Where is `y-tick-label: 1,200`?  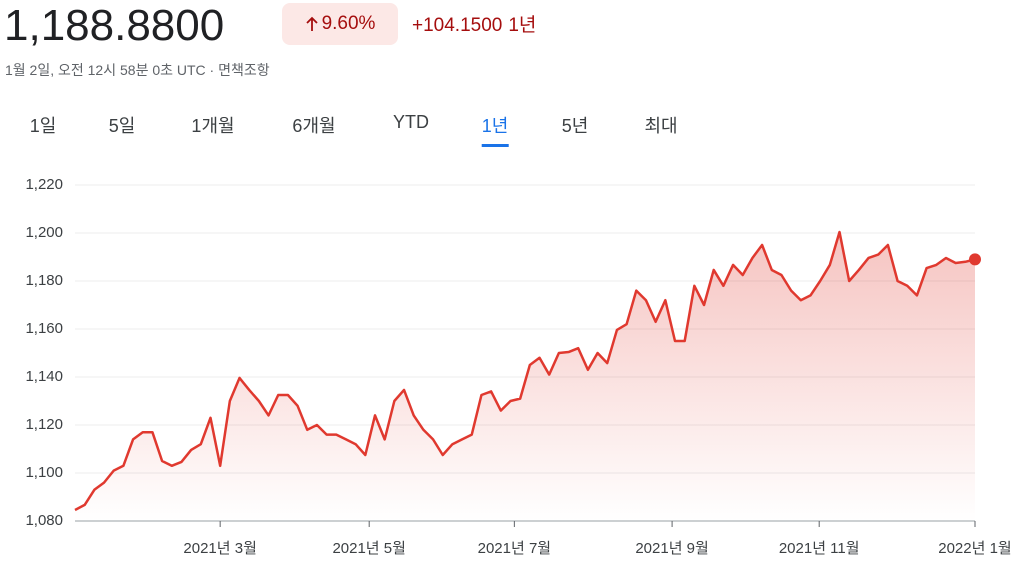 y-tick-label: 1,200 is located at coordinates (44, 232).